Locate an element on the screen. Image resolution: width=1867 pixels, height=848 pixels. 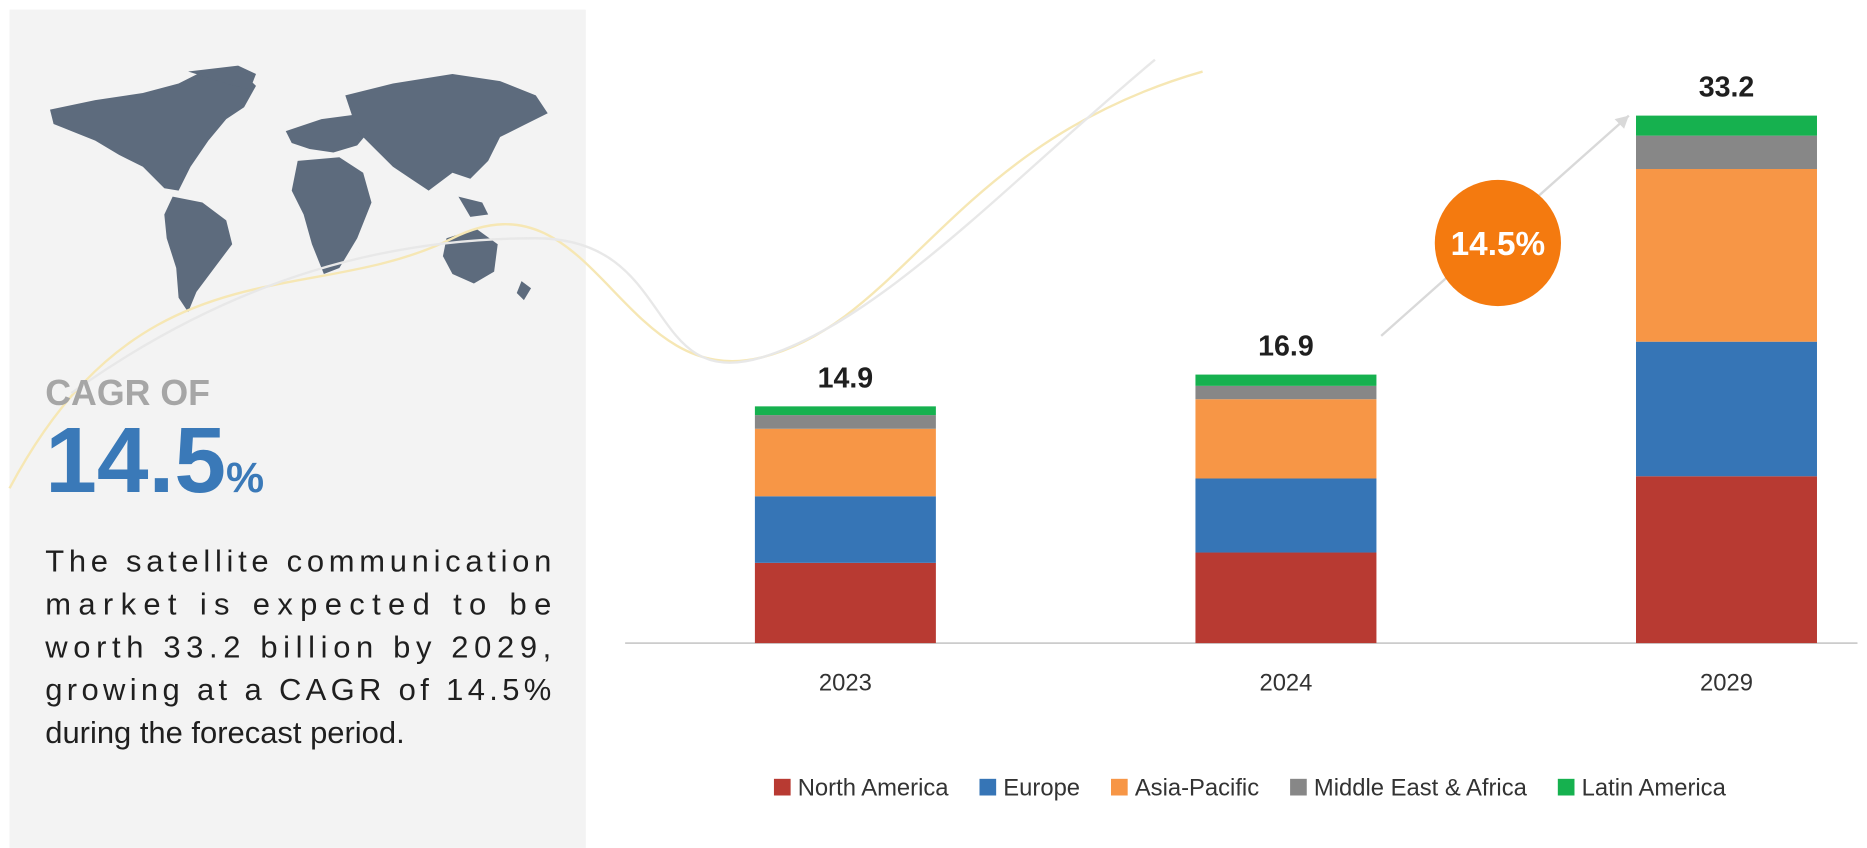
x-tick-label: 2024 is located at coordinates (1285, 683).